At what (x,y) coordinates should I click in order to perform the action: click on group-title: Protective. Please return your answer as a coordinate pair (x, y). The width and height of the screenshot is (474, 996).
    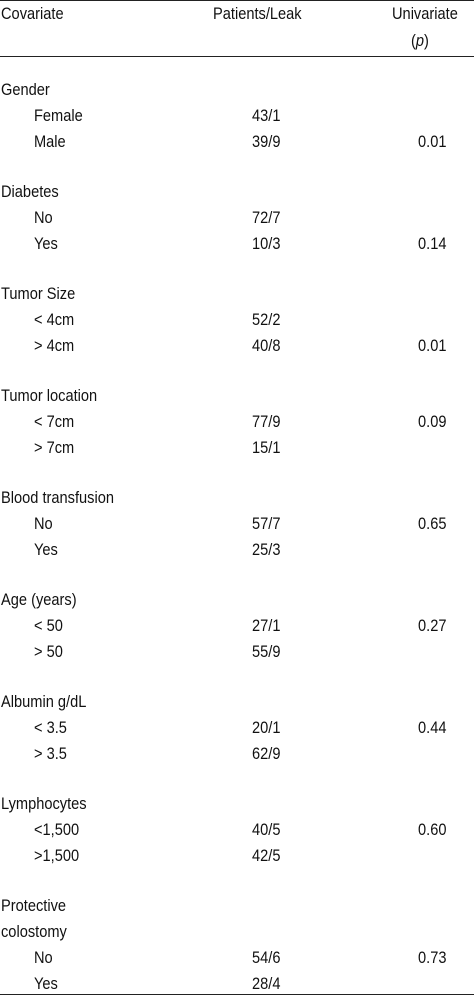
    Looking at the image, I should click on (34, 905).